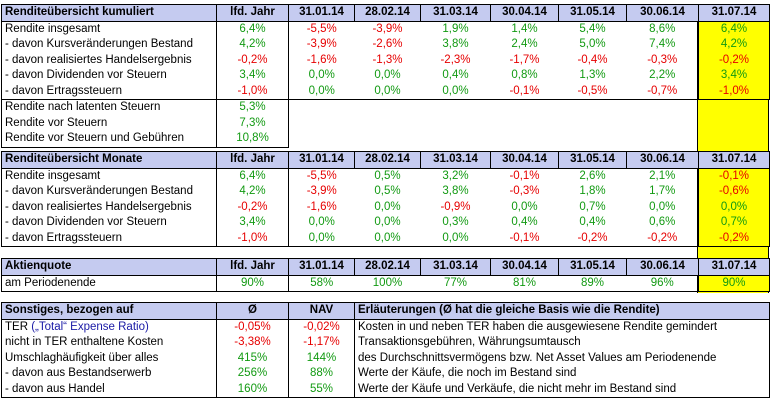 Image resolution: width=770 pixels, height=401 pixels. I want to click on cell-value: 160%, so click(252, 389).